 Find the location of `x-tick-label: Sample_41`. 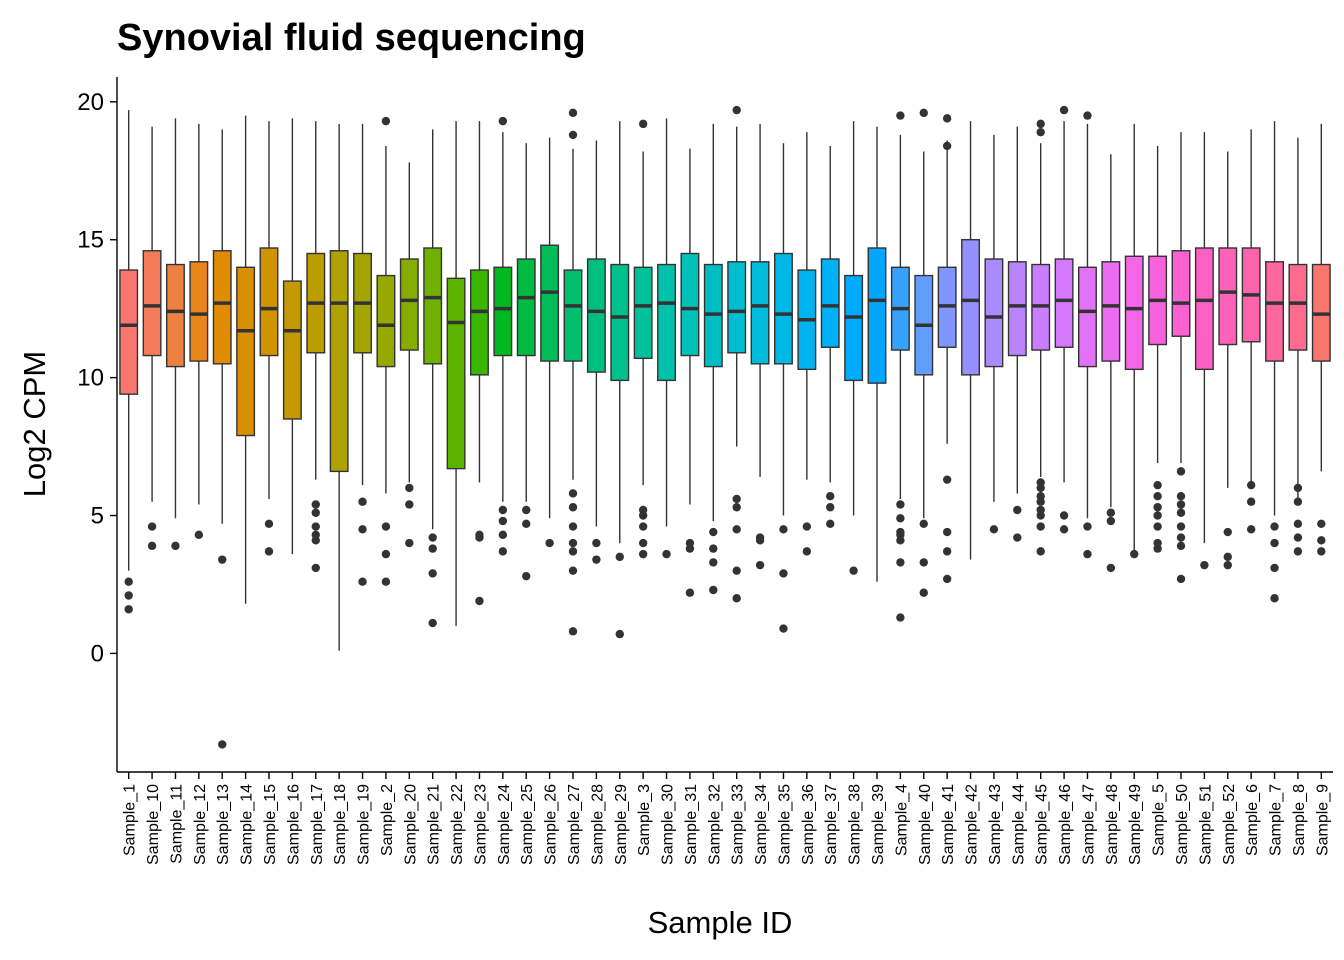

x-tick-label: Sample_41 is located at coordinates (948, 824).